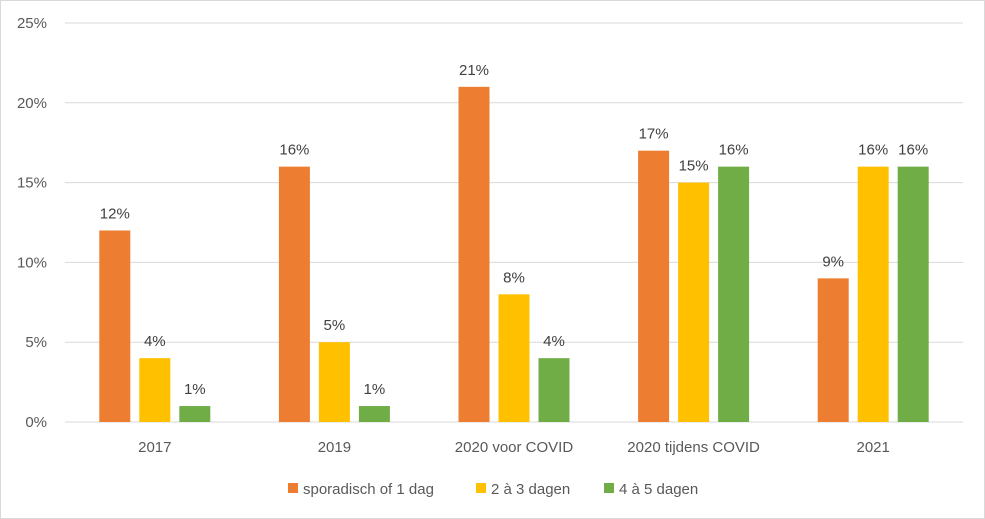  Describe the element at coordinates (335, 325) in the screenshot. I see `data-label: 5%` at that location.